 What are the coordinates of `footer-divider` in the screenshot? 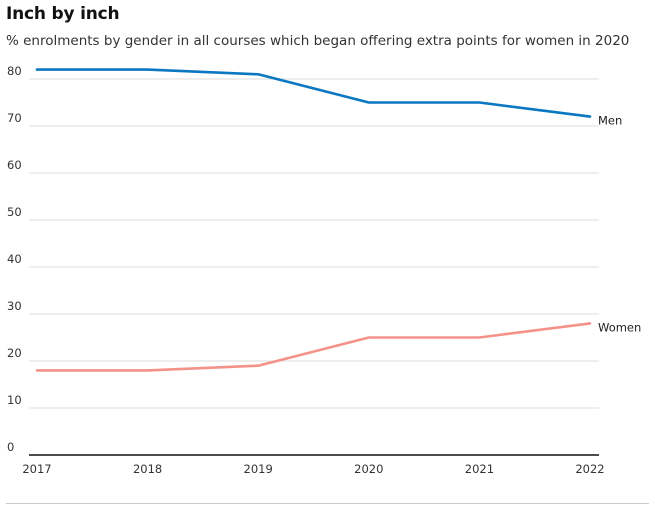 It's located at (327, 503).